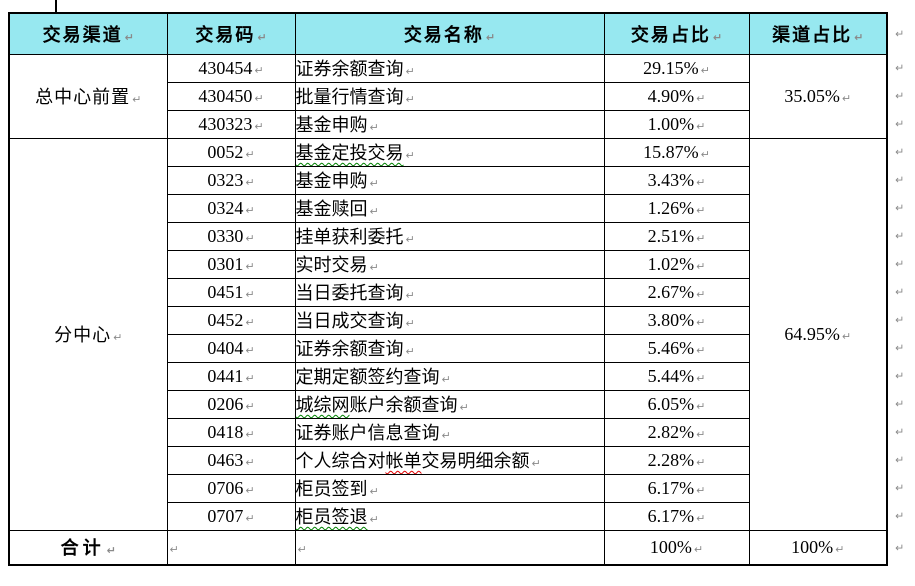  I want to click on name-text: 实时交易, so click(331, 265).